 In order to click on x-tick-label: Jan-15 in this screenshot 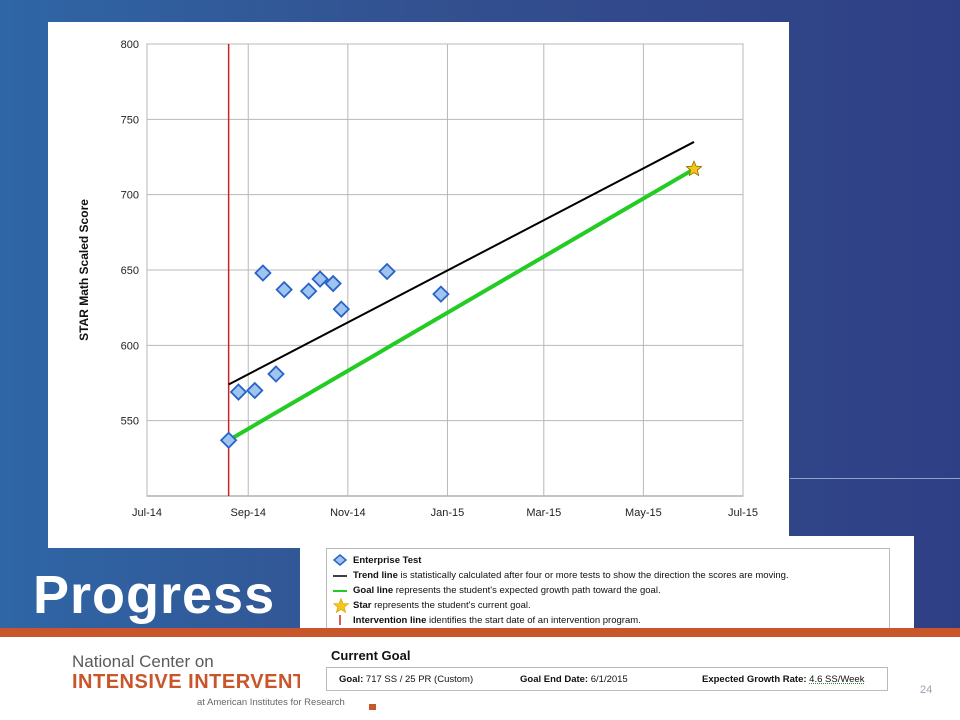, I will do `click(448, 513)`.